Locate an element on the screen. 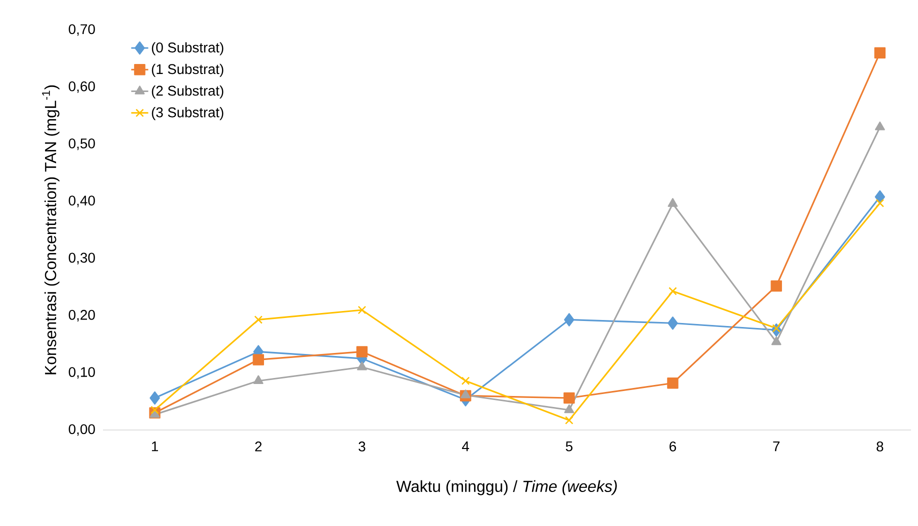 The height and width of the screenshot is (526, 918). y-tick-label: 0,70 is located at coordinates (81, 30).